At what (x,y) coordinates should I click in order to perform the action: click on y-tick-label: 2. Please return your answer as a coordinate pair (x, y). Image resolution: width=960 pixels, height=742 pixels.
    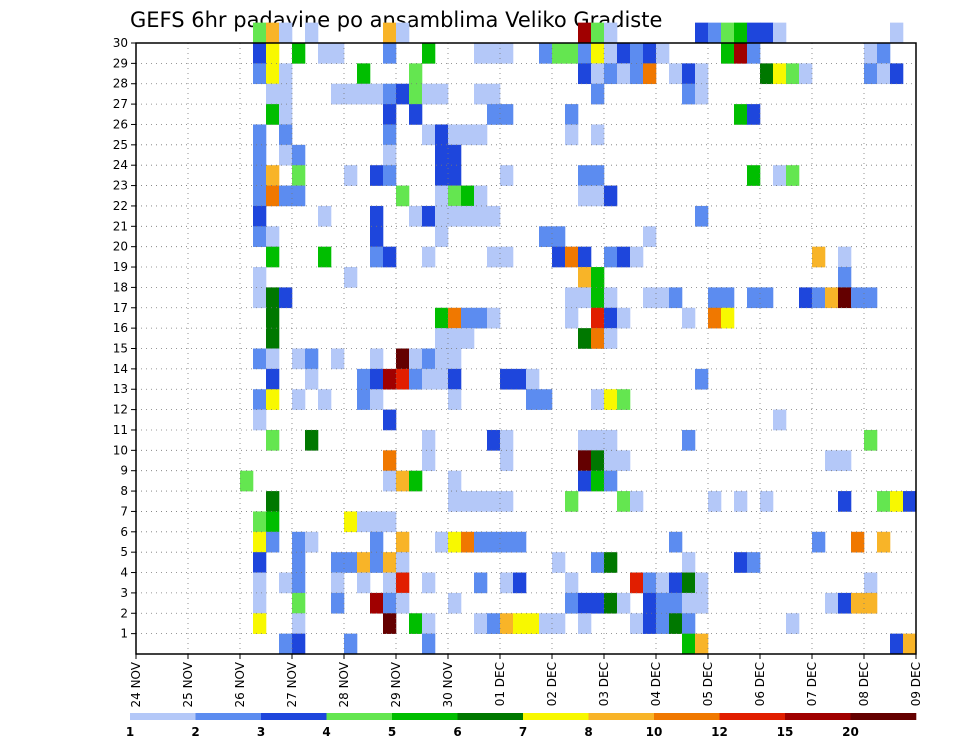
    Looking at the image, I should click on (124, 613).